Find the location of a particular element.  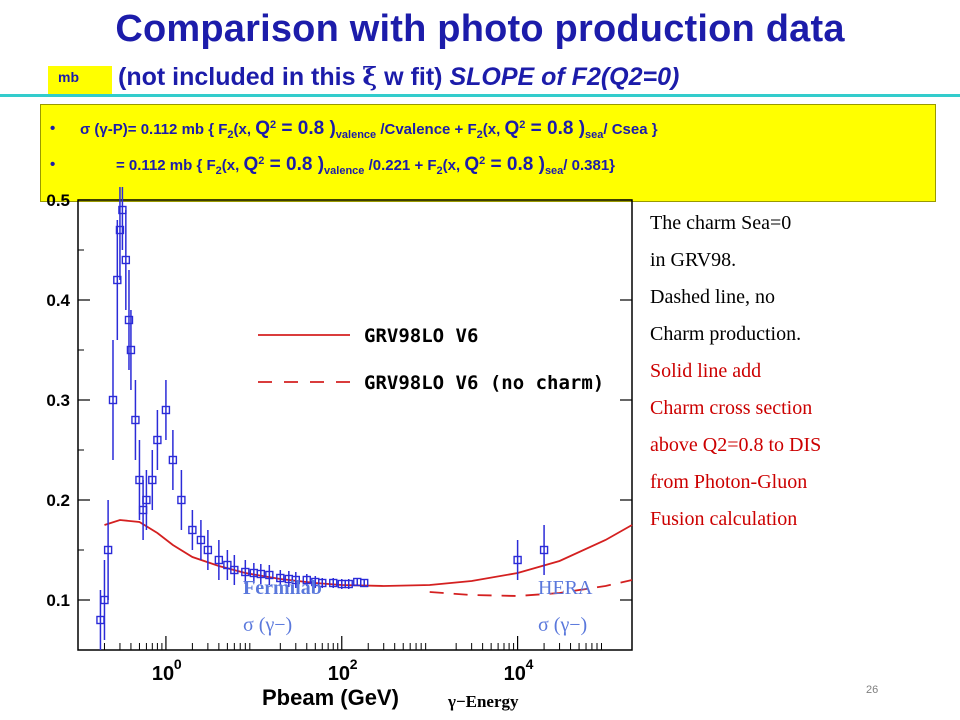

xi-symbol: ξ is located at coordinates (370, 76).